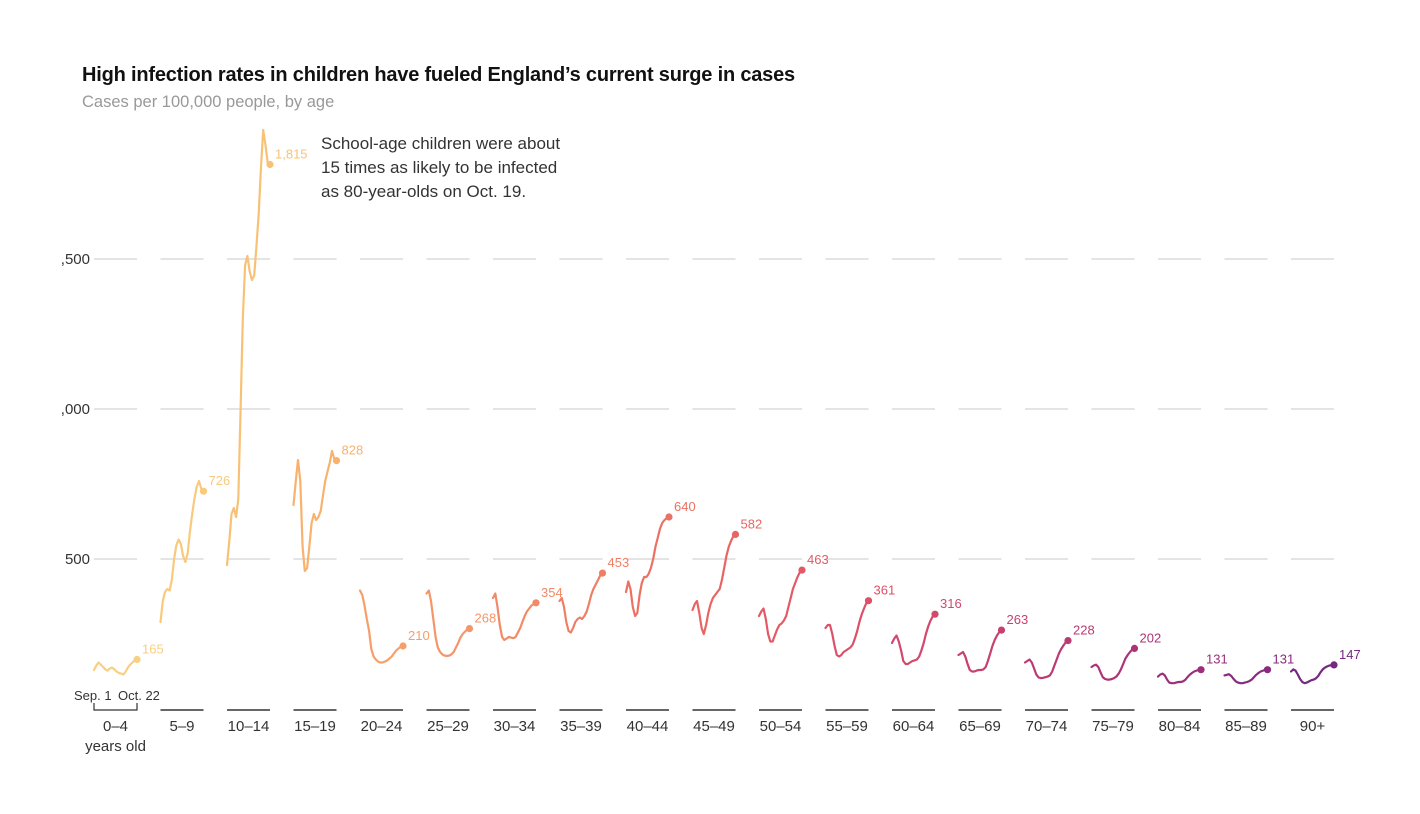  Describe the element at coordinates (581, 603) in the screenshot. I see `series-line-35–39` at that location.